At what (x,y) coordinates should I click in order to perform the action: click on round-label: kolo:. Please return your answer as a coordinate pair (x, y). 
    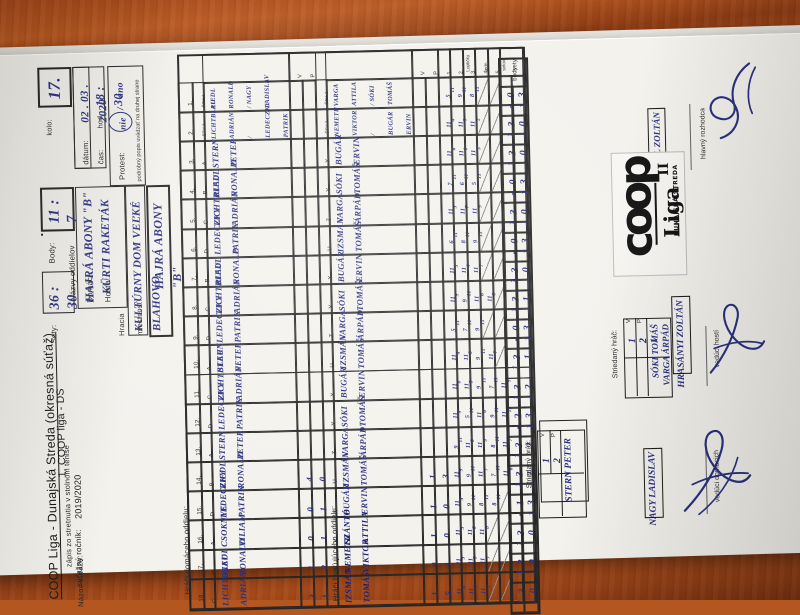
    Looking at the image, I should click on (49, 127).